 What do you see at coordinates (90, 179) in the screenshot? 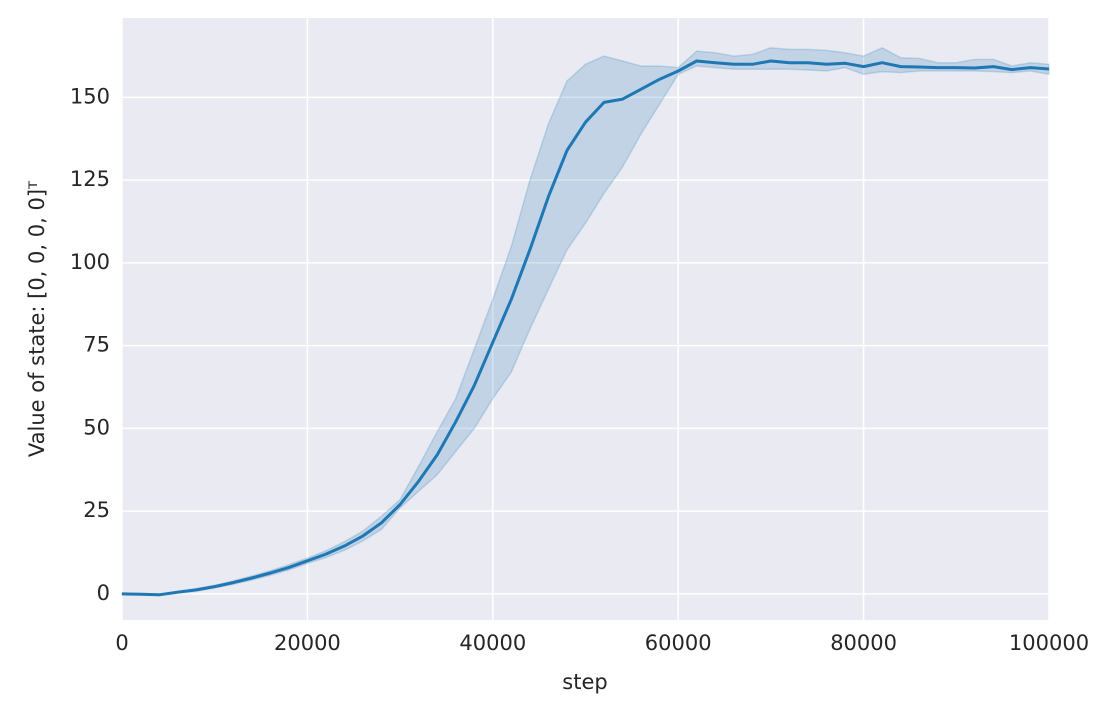
I see `y-tick-label: 125` at bounding box center [90, 179].